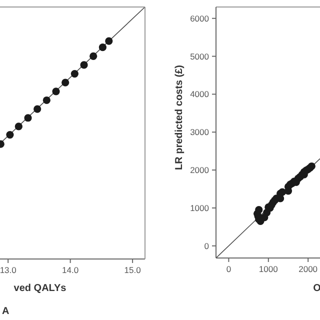  Describe the element at coordinates (8, 270) in the screenshot. I see `x-tick-label: 13.0` at that location.